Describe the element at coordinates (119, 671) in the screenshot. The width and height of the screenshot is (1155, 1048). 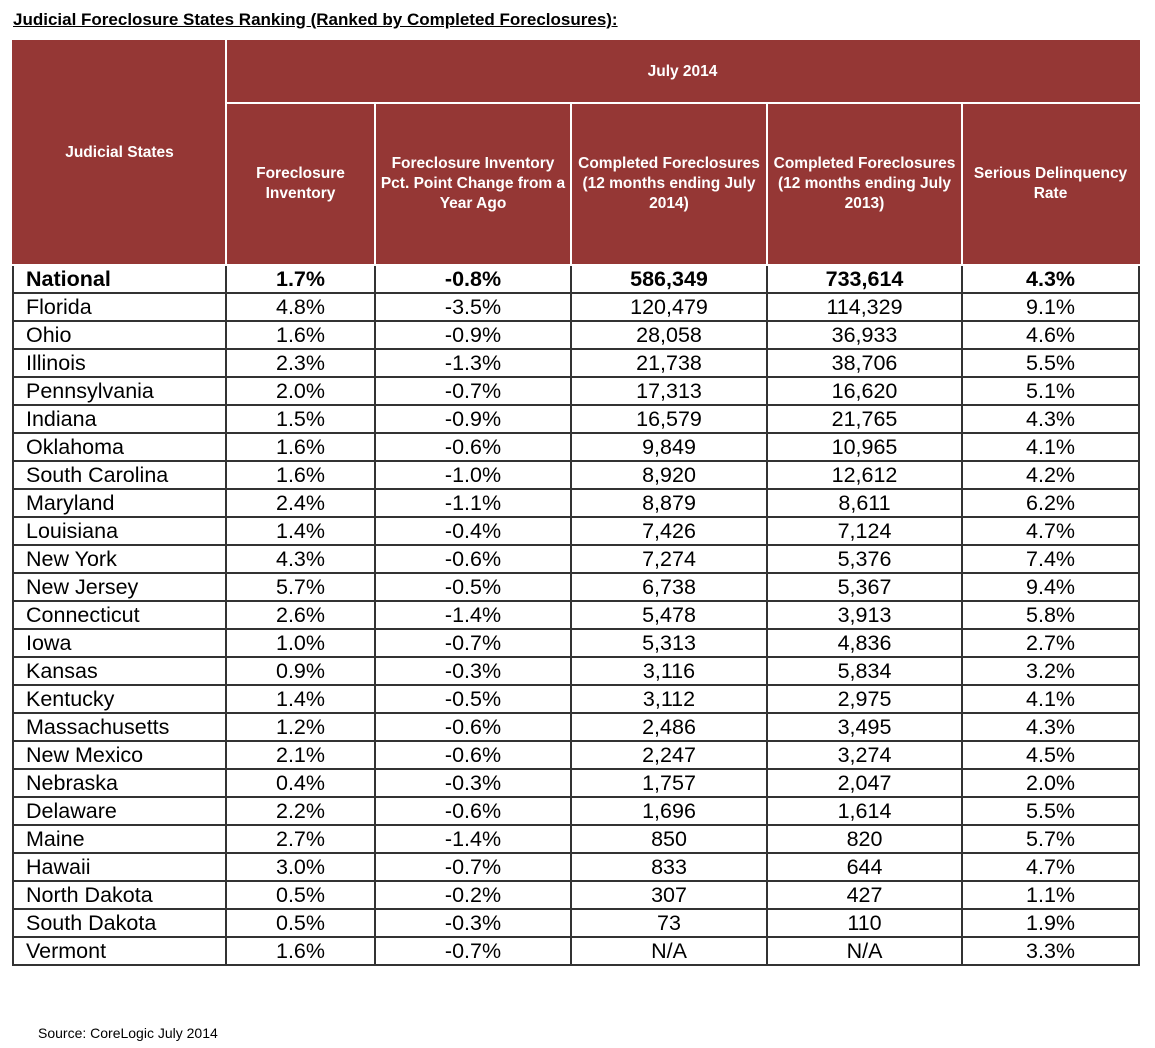
I see `cell-state-name: Kansas` at that location.